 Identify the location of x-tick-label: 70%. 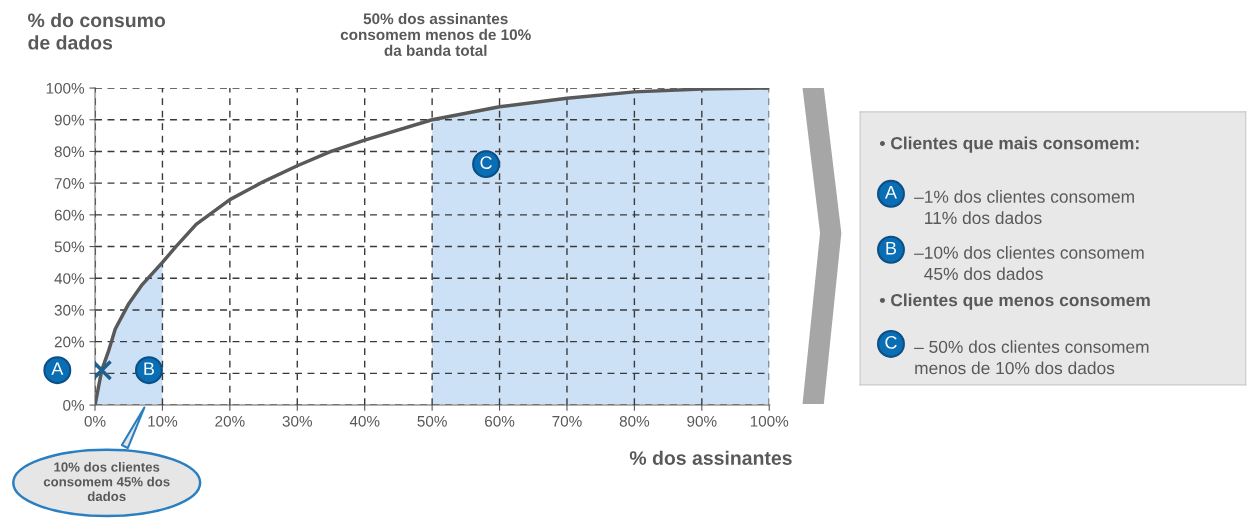
(567, 421).